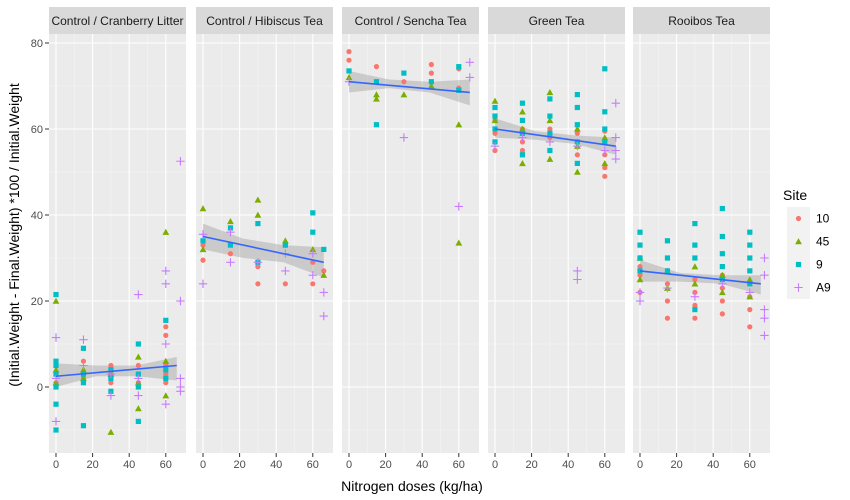 The height and width of the screenshot is (500, 850). I want to click on legend-item: 10, so click(808, 218).